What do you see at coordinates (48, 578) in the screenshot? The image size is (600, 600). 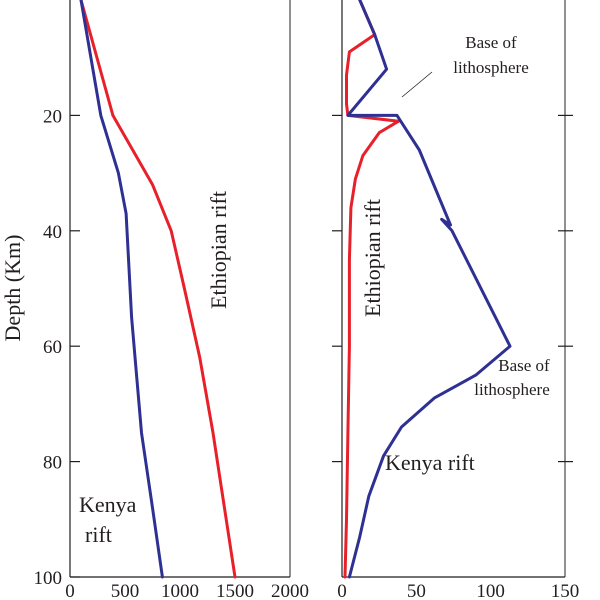 I see `left-y-tick-label: 100` at bounding box center [48, 578].